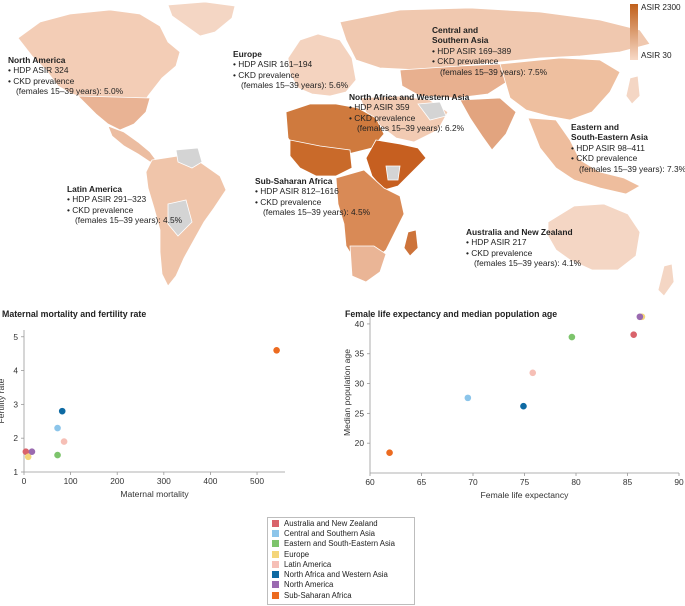 This screenshot has width=685, height=606. What do you see at coordinates (411, 128) in the screenshot?
I see `region-ckd-value: (females 15–39 years): 6.2%` at bounding box center [411, 128].